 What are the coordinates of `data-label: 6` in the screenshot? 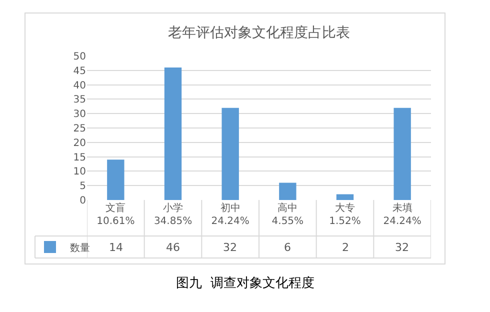 It's located at (287, 247).